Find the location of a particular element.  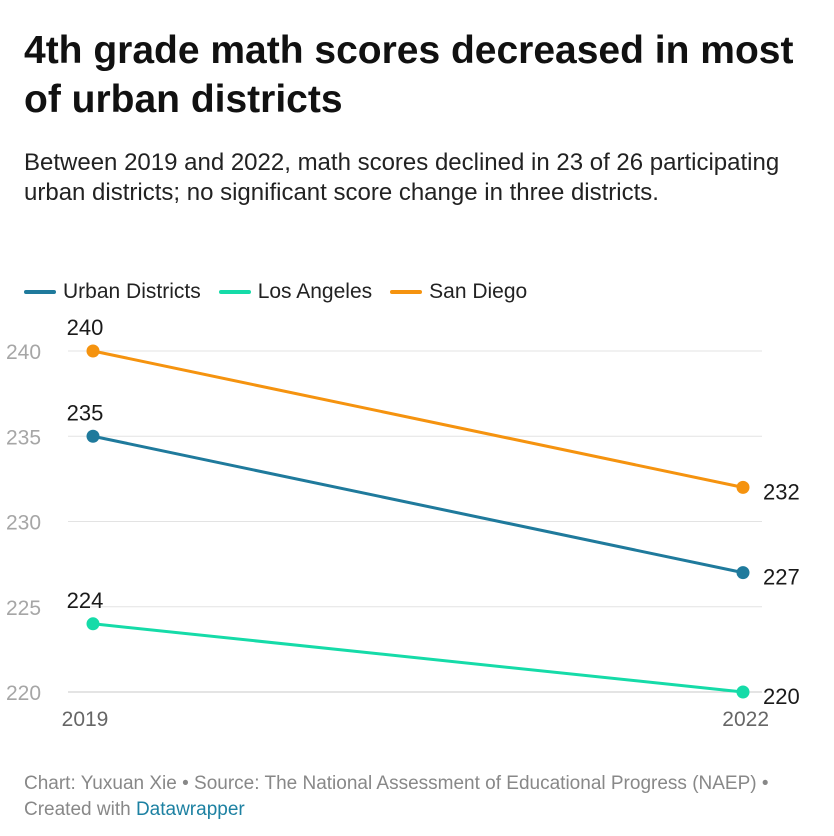

data-point-san-diego-2022 is located at coordinates (743, 487).